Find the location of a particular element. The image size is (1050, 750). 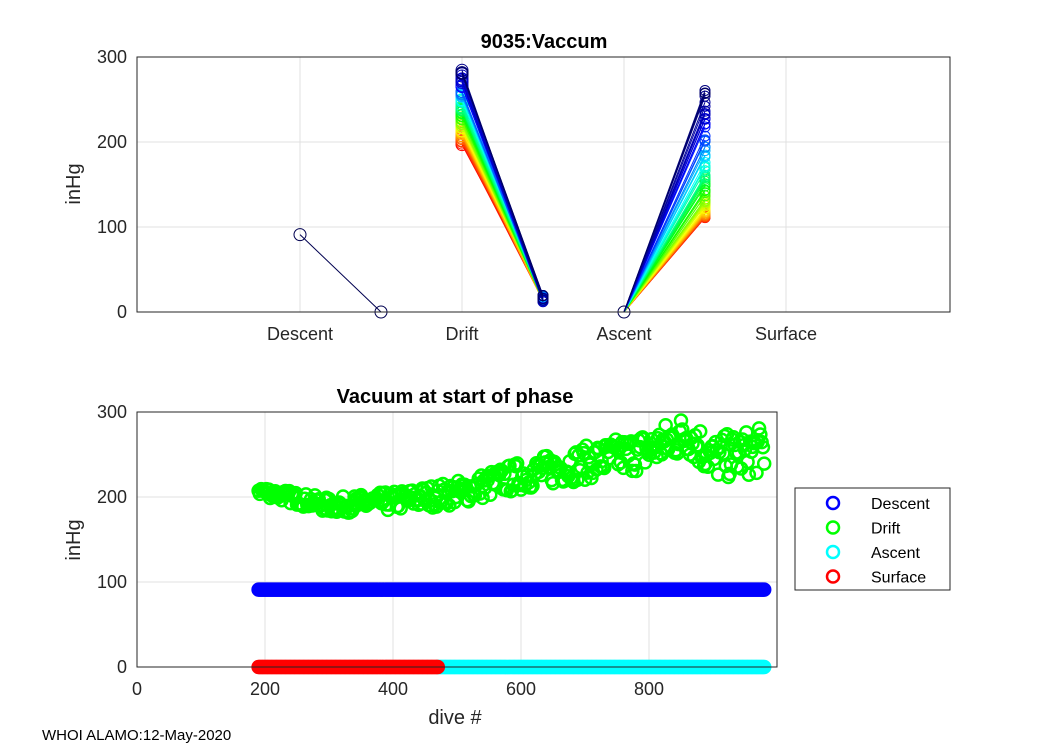

bottom-x-axis-label: dive # is located at coordinates (455, 718).